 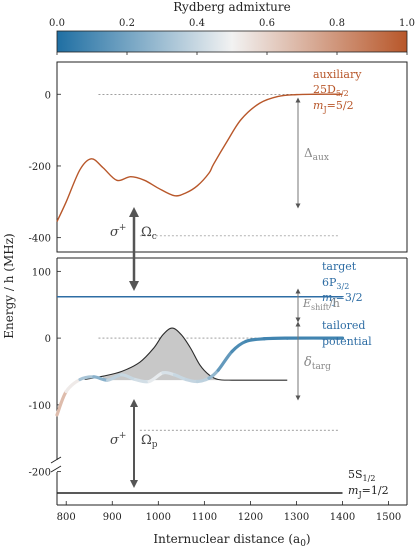 What do you see at coordinates (388, 517) in the screenshot?
I see `x-tick-label: 1500` at bounding box center [388, 517].